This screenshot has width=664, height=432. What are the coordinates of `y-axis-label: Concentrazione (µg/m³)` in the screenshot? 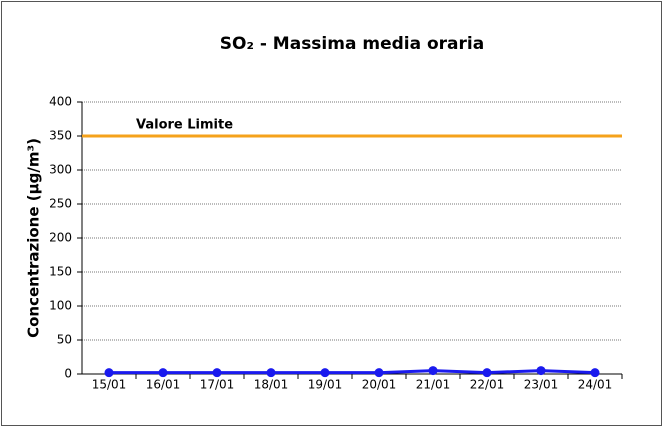 It's located at (34, 238).